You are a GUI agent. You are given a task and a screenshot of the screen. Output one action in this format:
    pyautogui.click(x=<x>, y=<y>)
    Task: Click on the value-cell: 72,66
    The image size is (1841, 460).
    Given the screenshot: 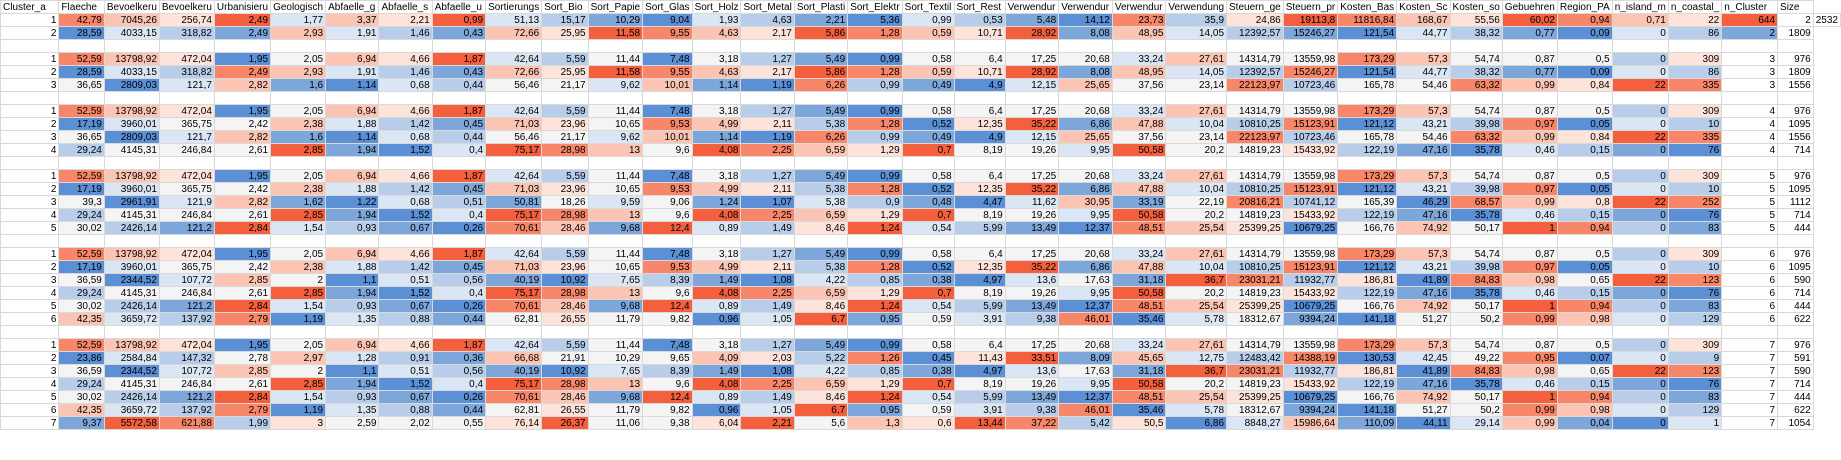 What is the action you would take?
    pyautogui.click(x=514, y=72)
    